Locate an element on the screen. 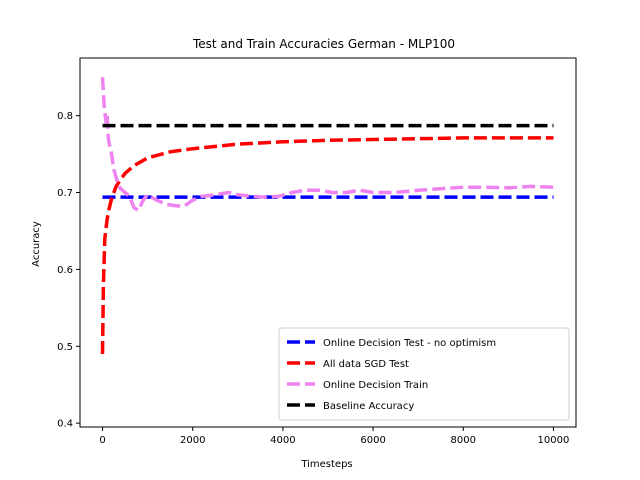 This screenshot has width=640, height=480. x-tick-label: 8000 is located at coordinates (463, 440).